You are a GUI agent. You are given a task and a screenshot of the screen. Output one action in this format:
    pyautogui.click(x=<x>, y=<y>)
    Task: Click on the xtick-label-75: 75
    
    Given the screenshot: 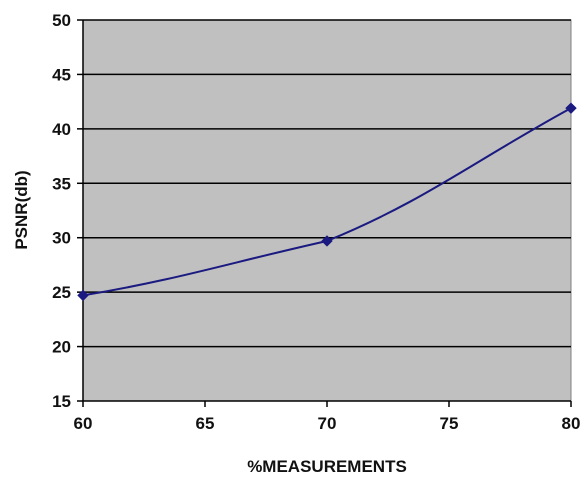 What is the action you would take?
    pyautogui.click(x=449, y=423)
    